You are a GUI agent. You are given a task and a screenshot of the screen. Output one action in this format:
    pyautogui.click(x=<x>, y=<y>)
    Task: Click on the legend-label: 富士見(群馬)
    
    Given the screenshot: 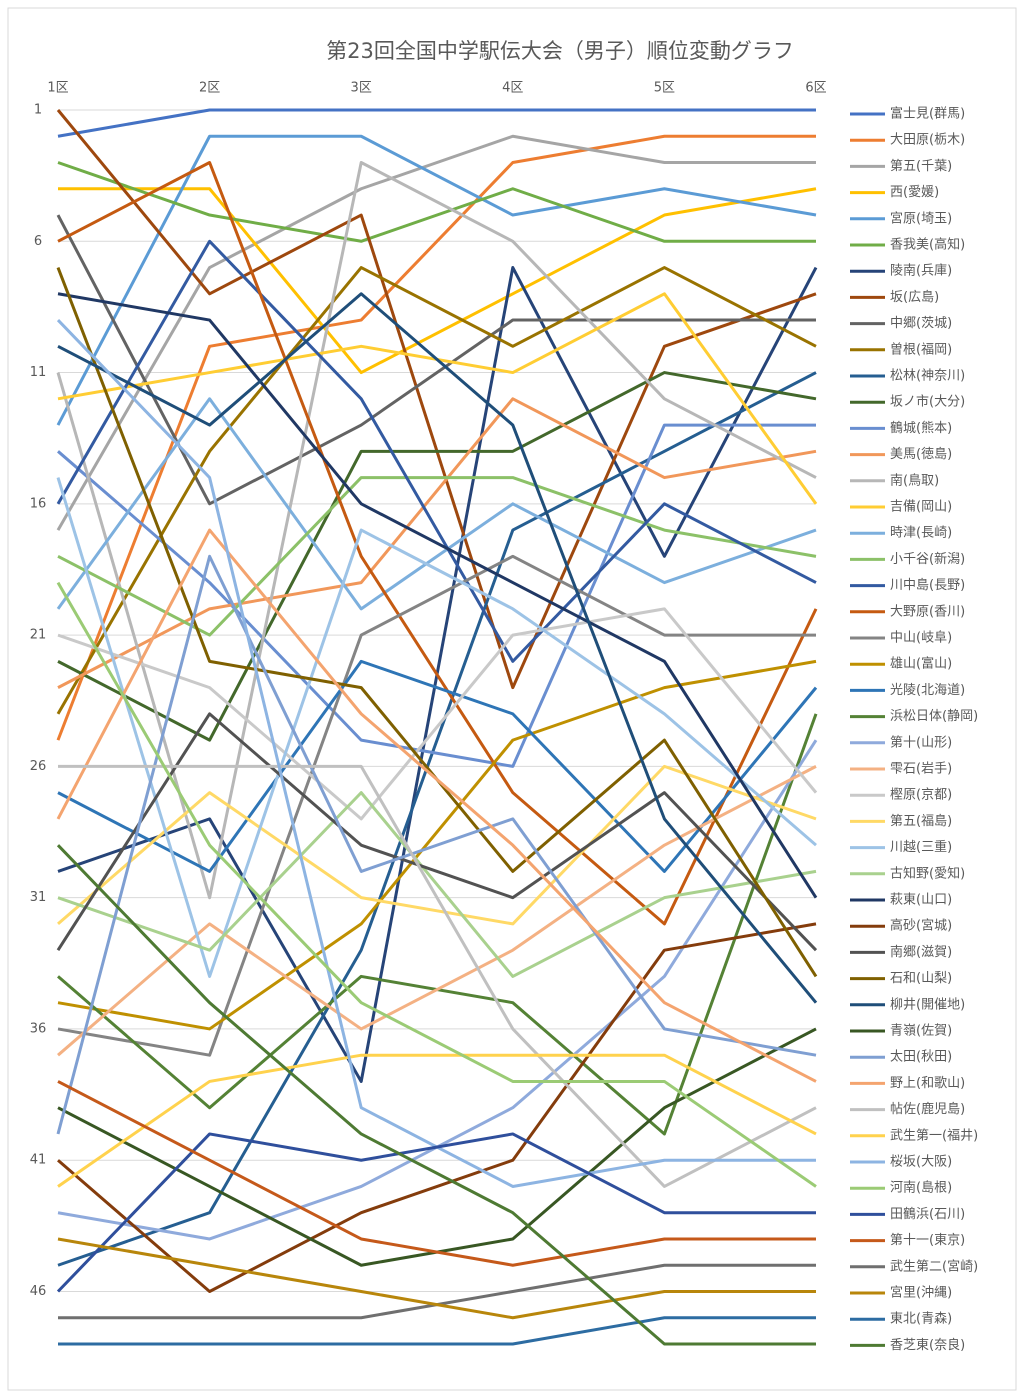 What is the action you would take?
    pyautogui.click(x=927, y=114)
    